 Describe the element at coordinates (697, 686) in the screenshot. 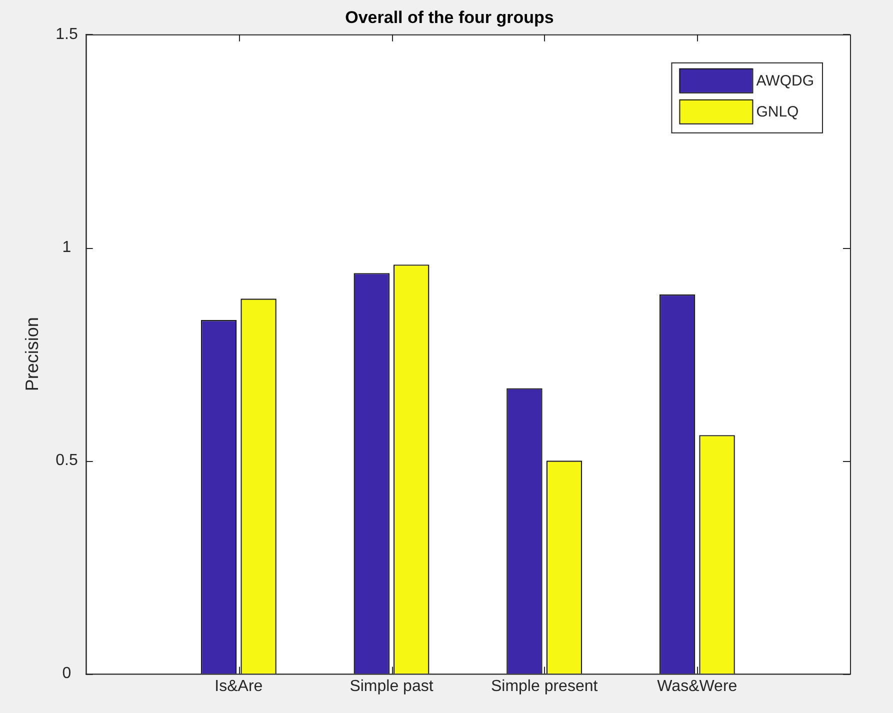

I see `x-tick-label: Was&Were` at that location.